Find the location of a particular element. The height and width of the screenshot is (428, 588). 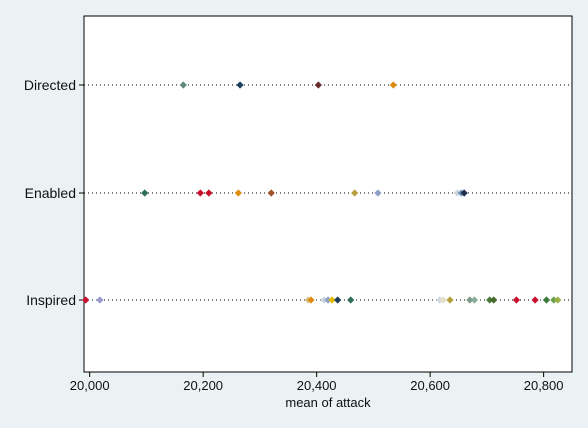

x-tick-label: 20,800 is located at coordinates (544, 385).